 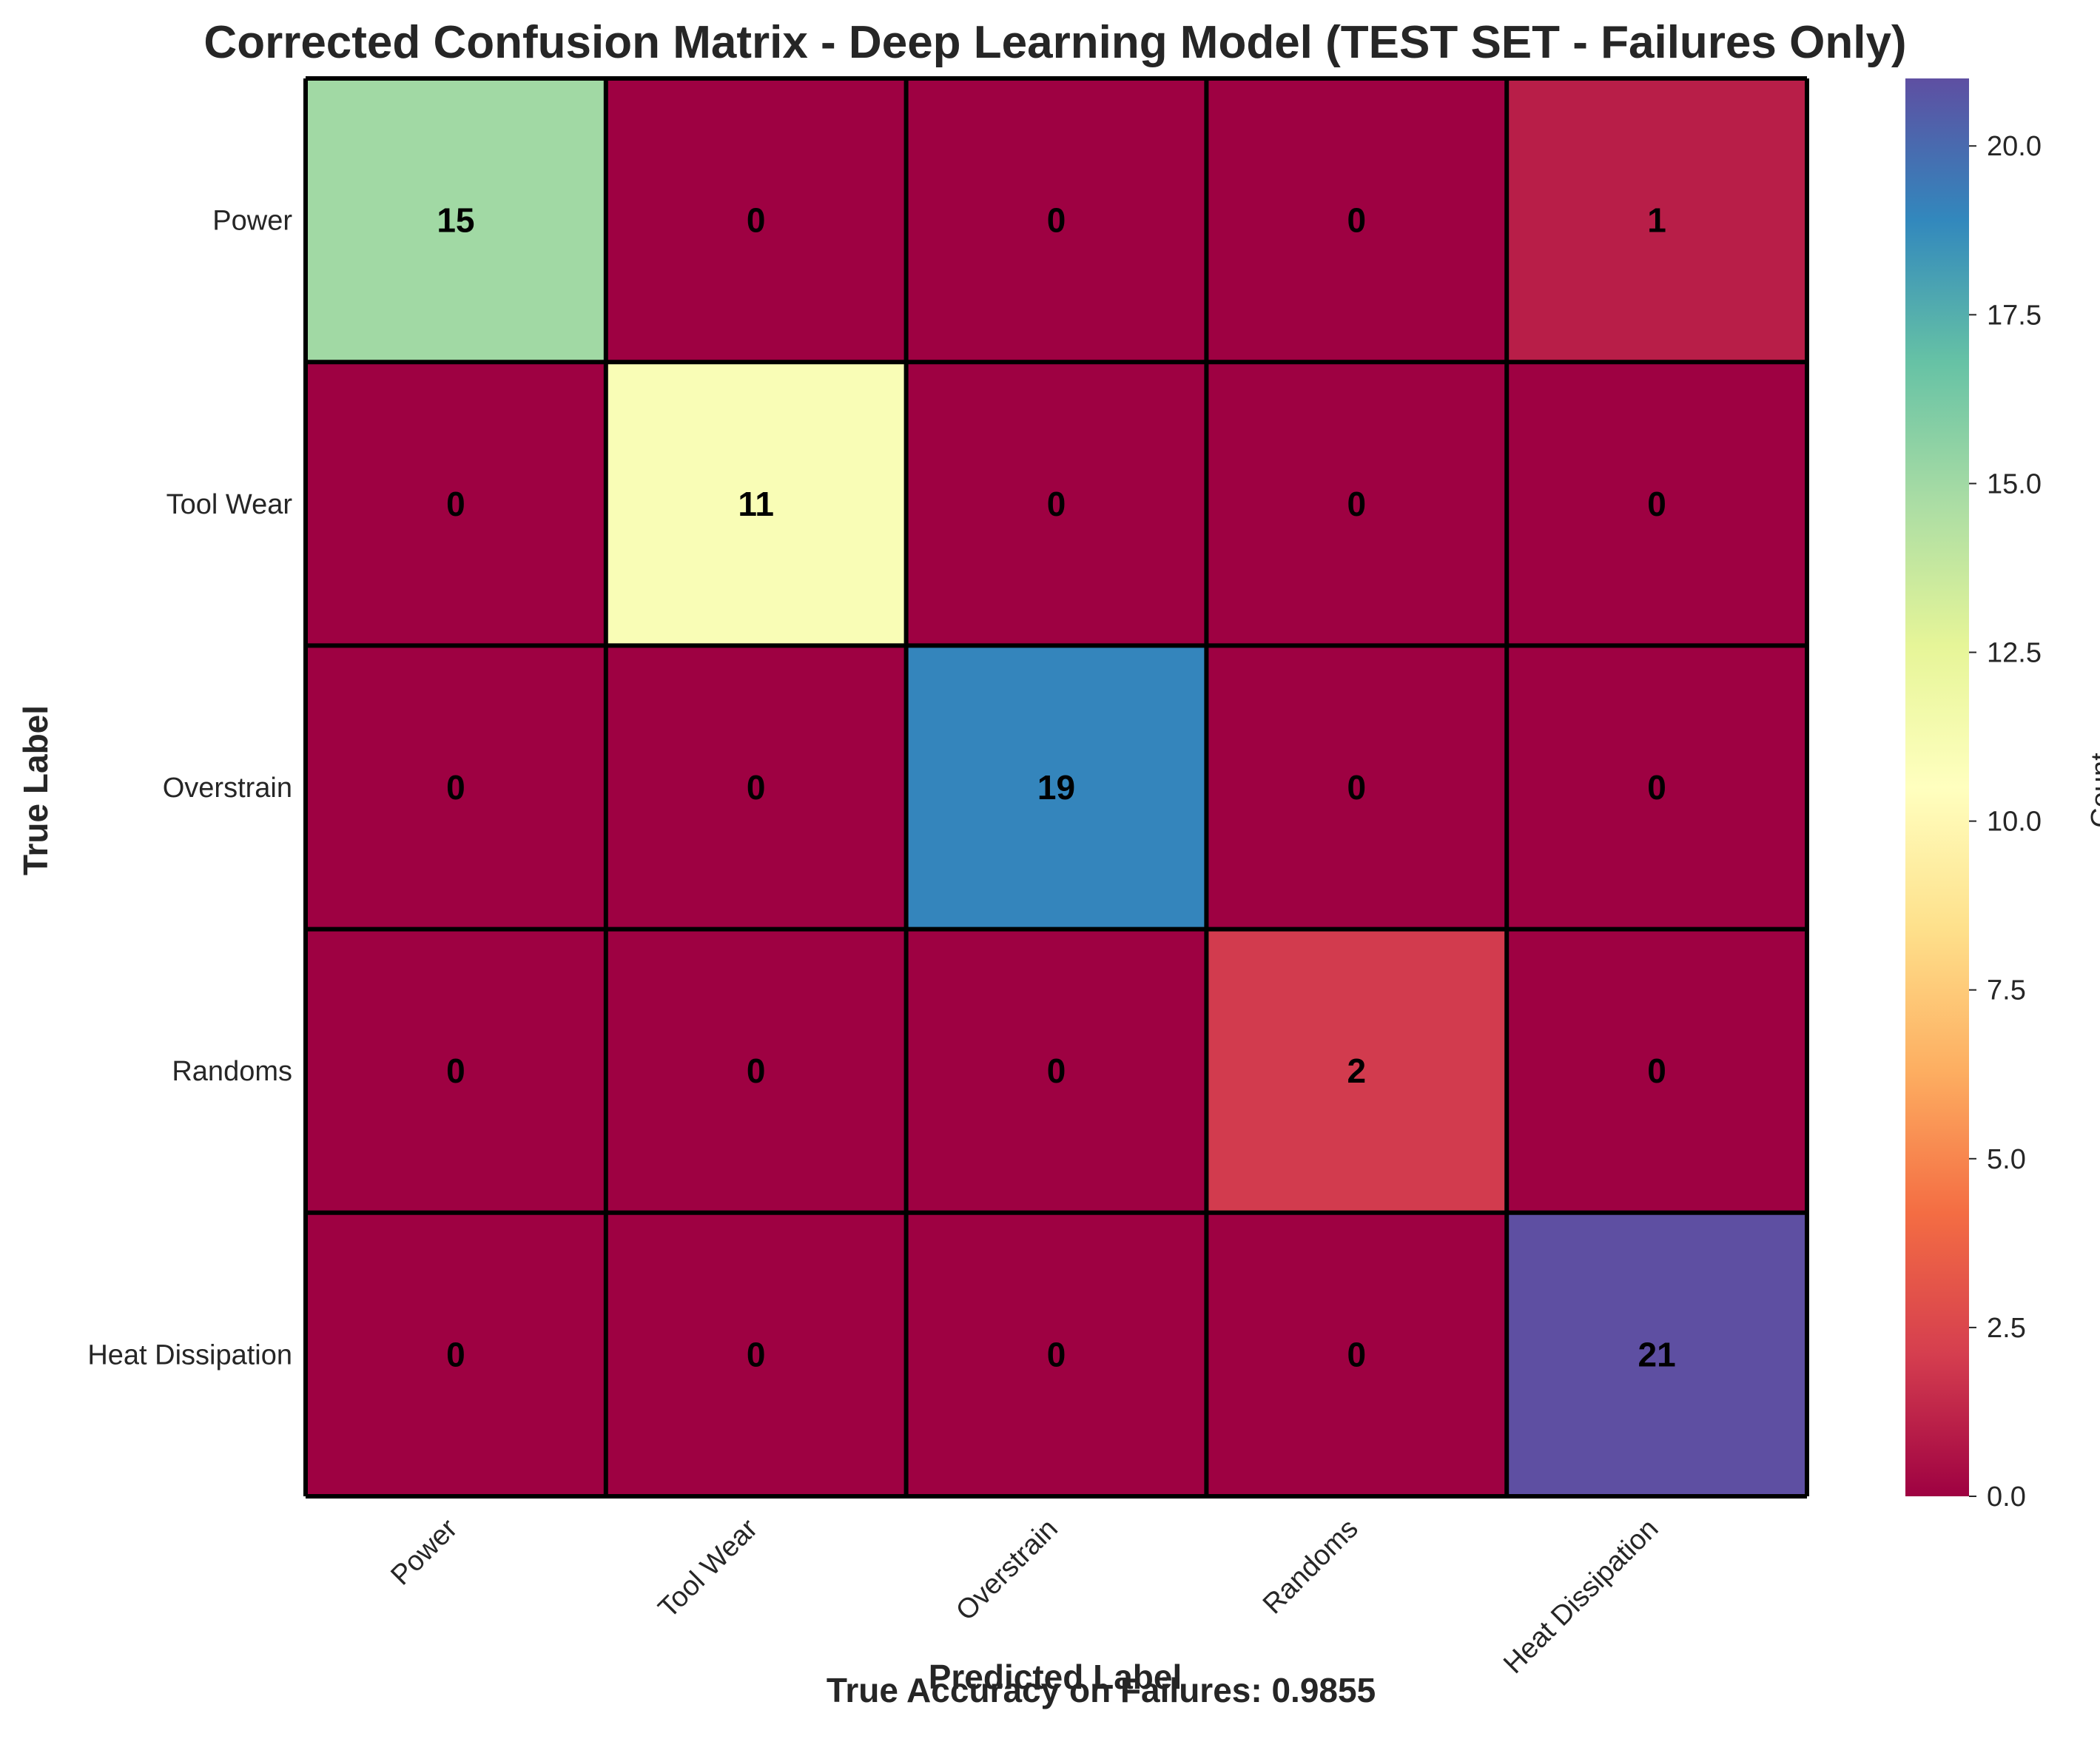 What do you see at coordinates (424, 1552) in the screenshot?
I see `x-tick-label: Power` at bounding box center [424, 1552].